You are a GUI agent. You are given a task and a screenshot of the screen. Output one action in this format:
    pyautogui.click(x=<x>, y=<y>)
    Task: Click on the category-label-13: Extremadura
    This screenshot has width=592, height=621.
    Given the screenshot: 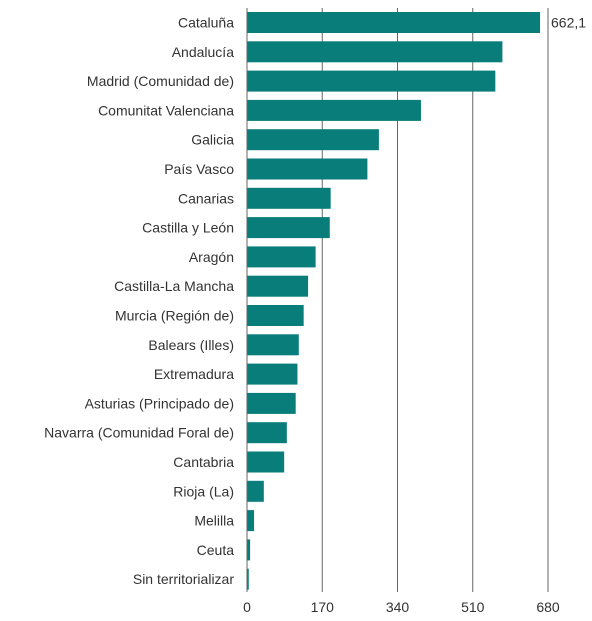 What is the action you would take?
    pyautogui.click(x=194, y=374)
    